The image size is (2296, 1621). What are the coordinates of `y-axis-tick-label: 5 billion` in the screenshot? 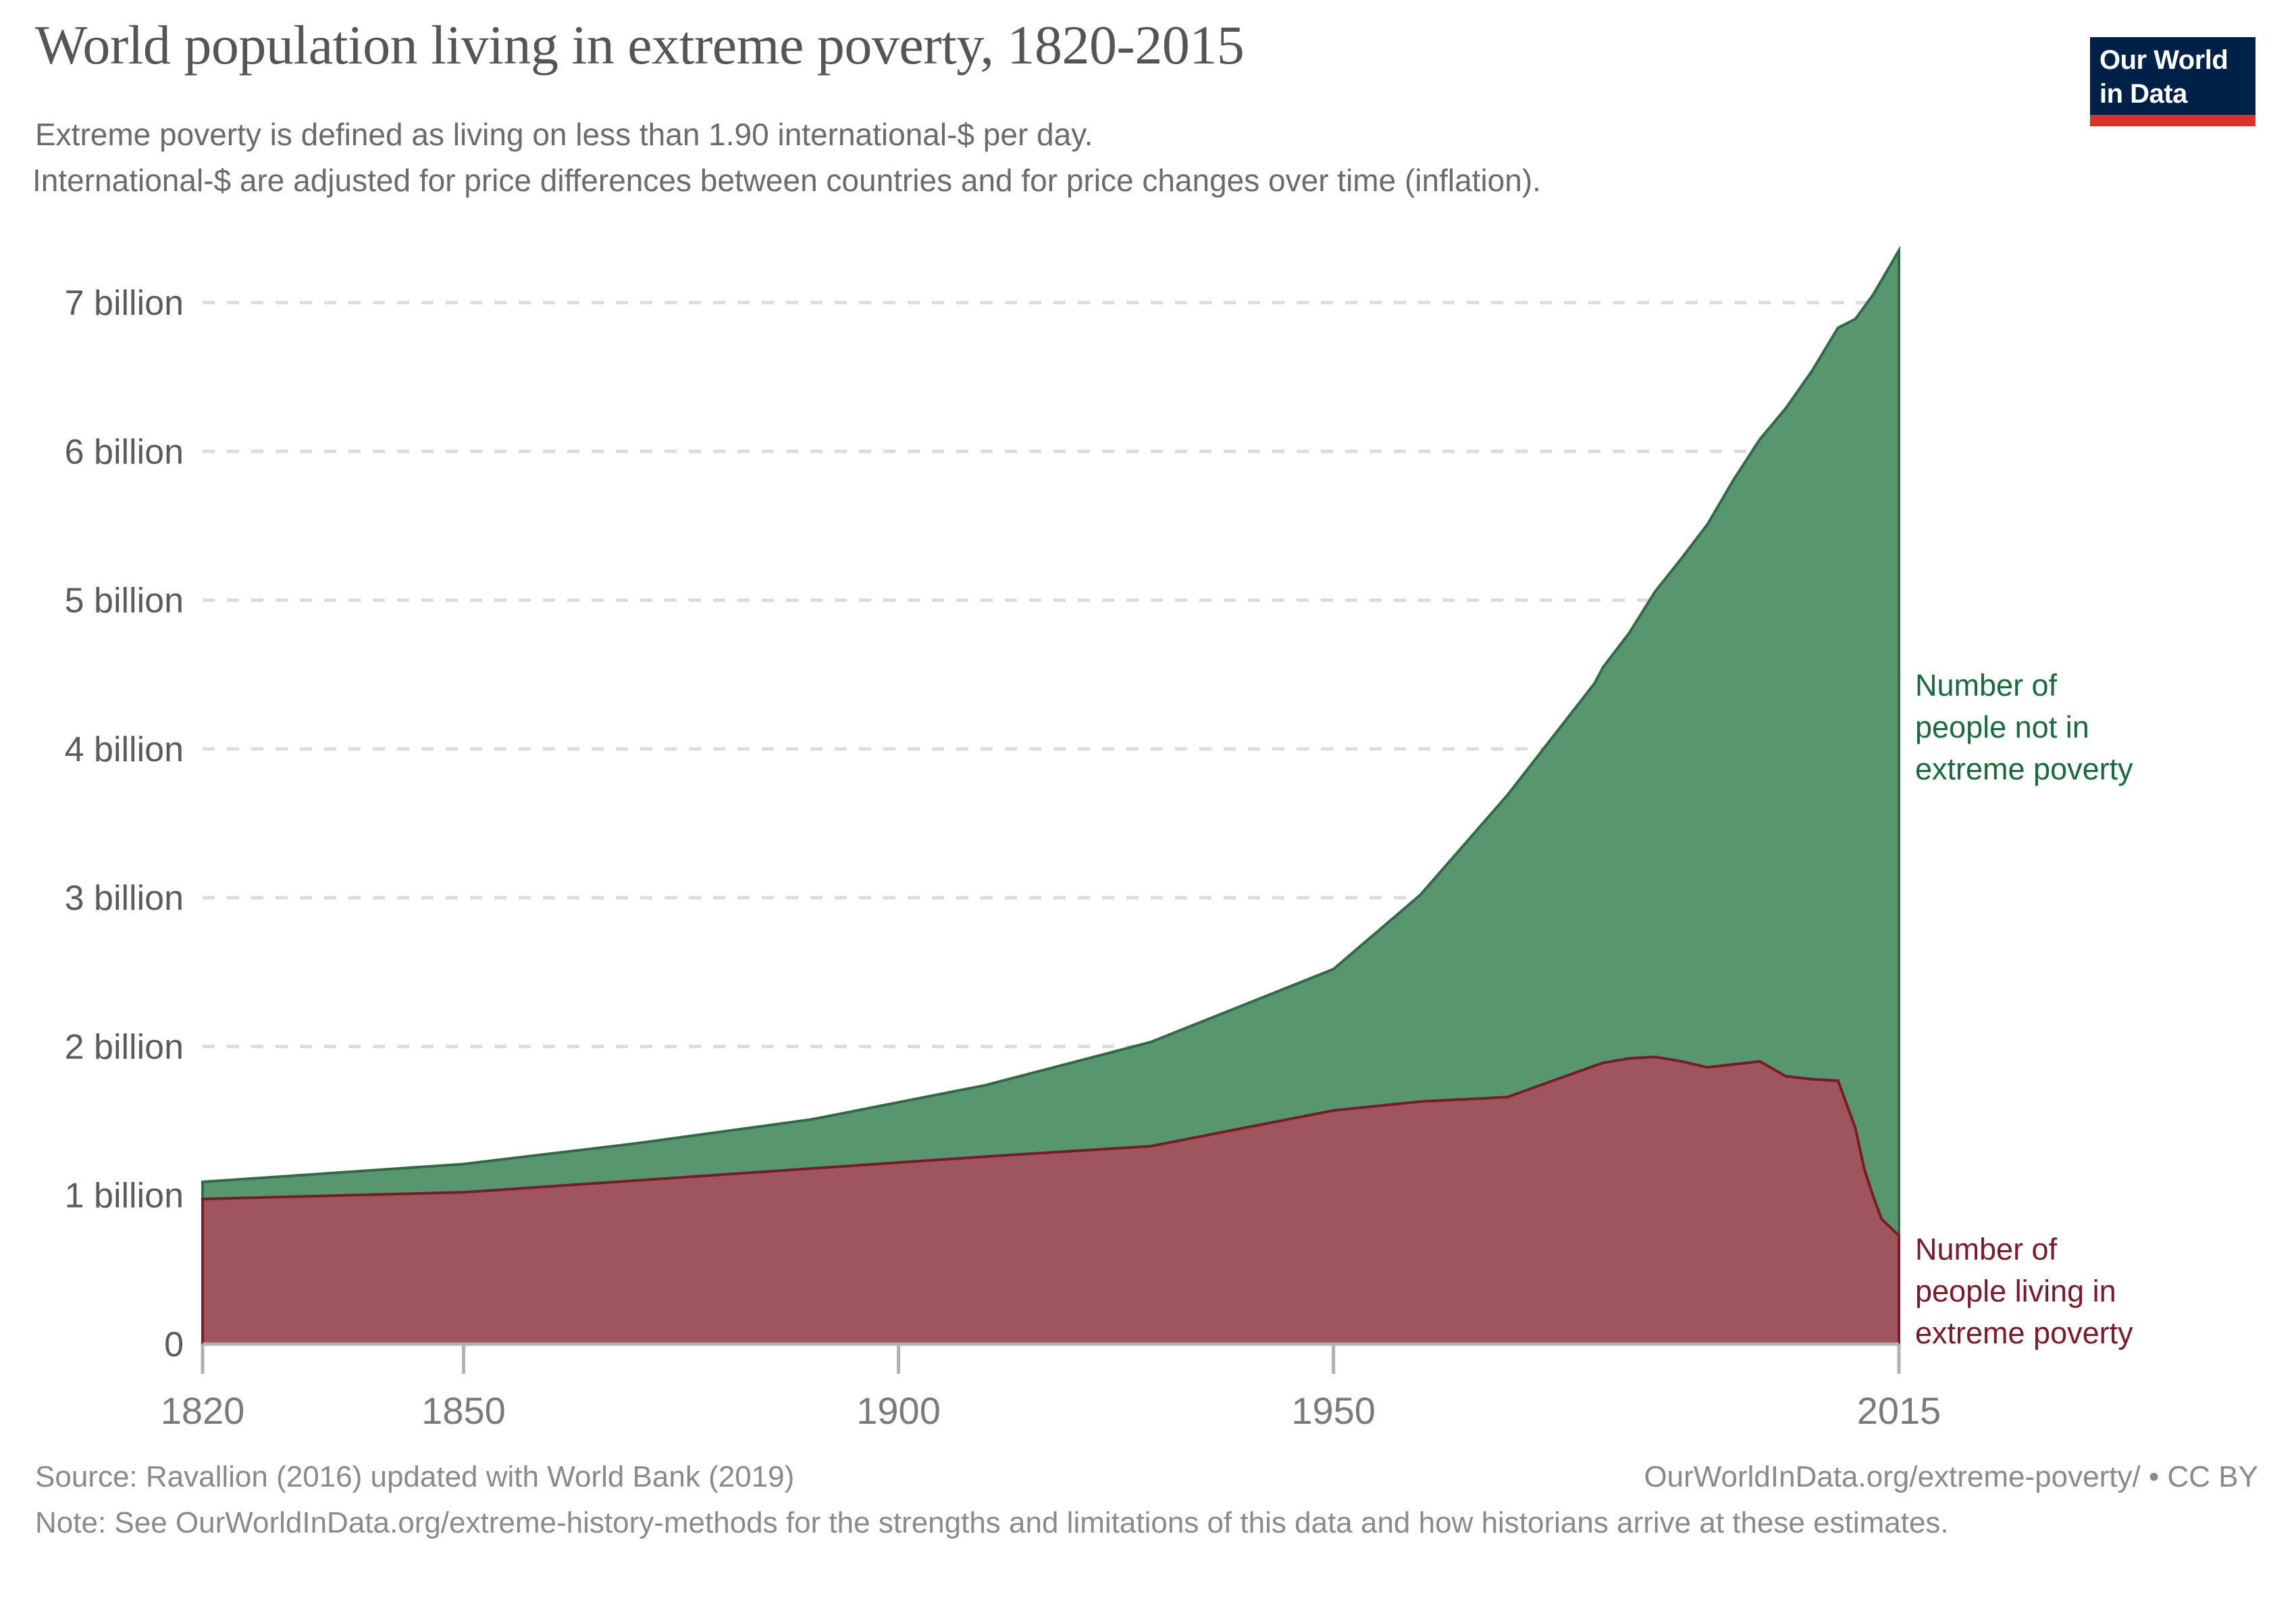 It's located at (124, 601).